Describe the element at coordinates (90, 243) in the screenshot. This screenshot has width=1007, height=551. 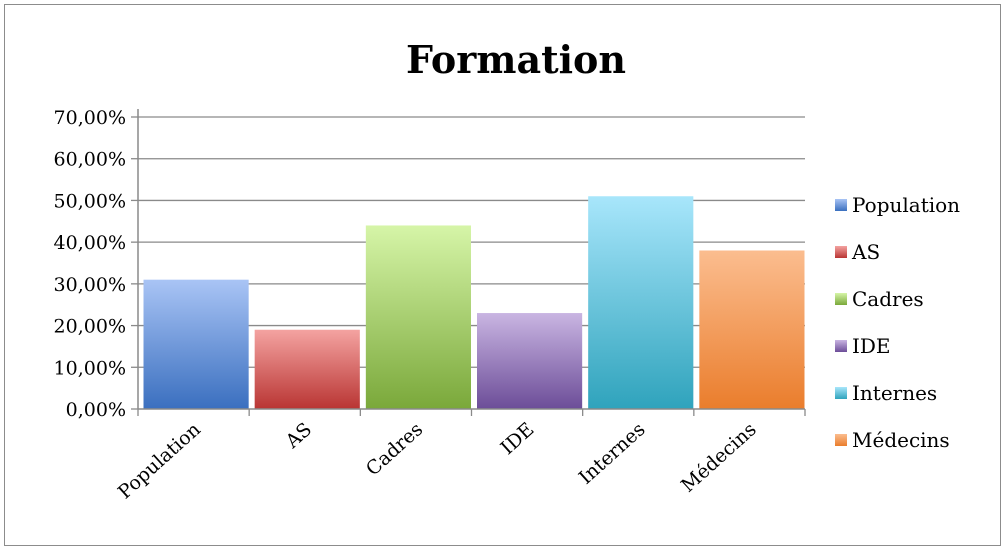
I see `y-tick-label: 40,00%` at that location.